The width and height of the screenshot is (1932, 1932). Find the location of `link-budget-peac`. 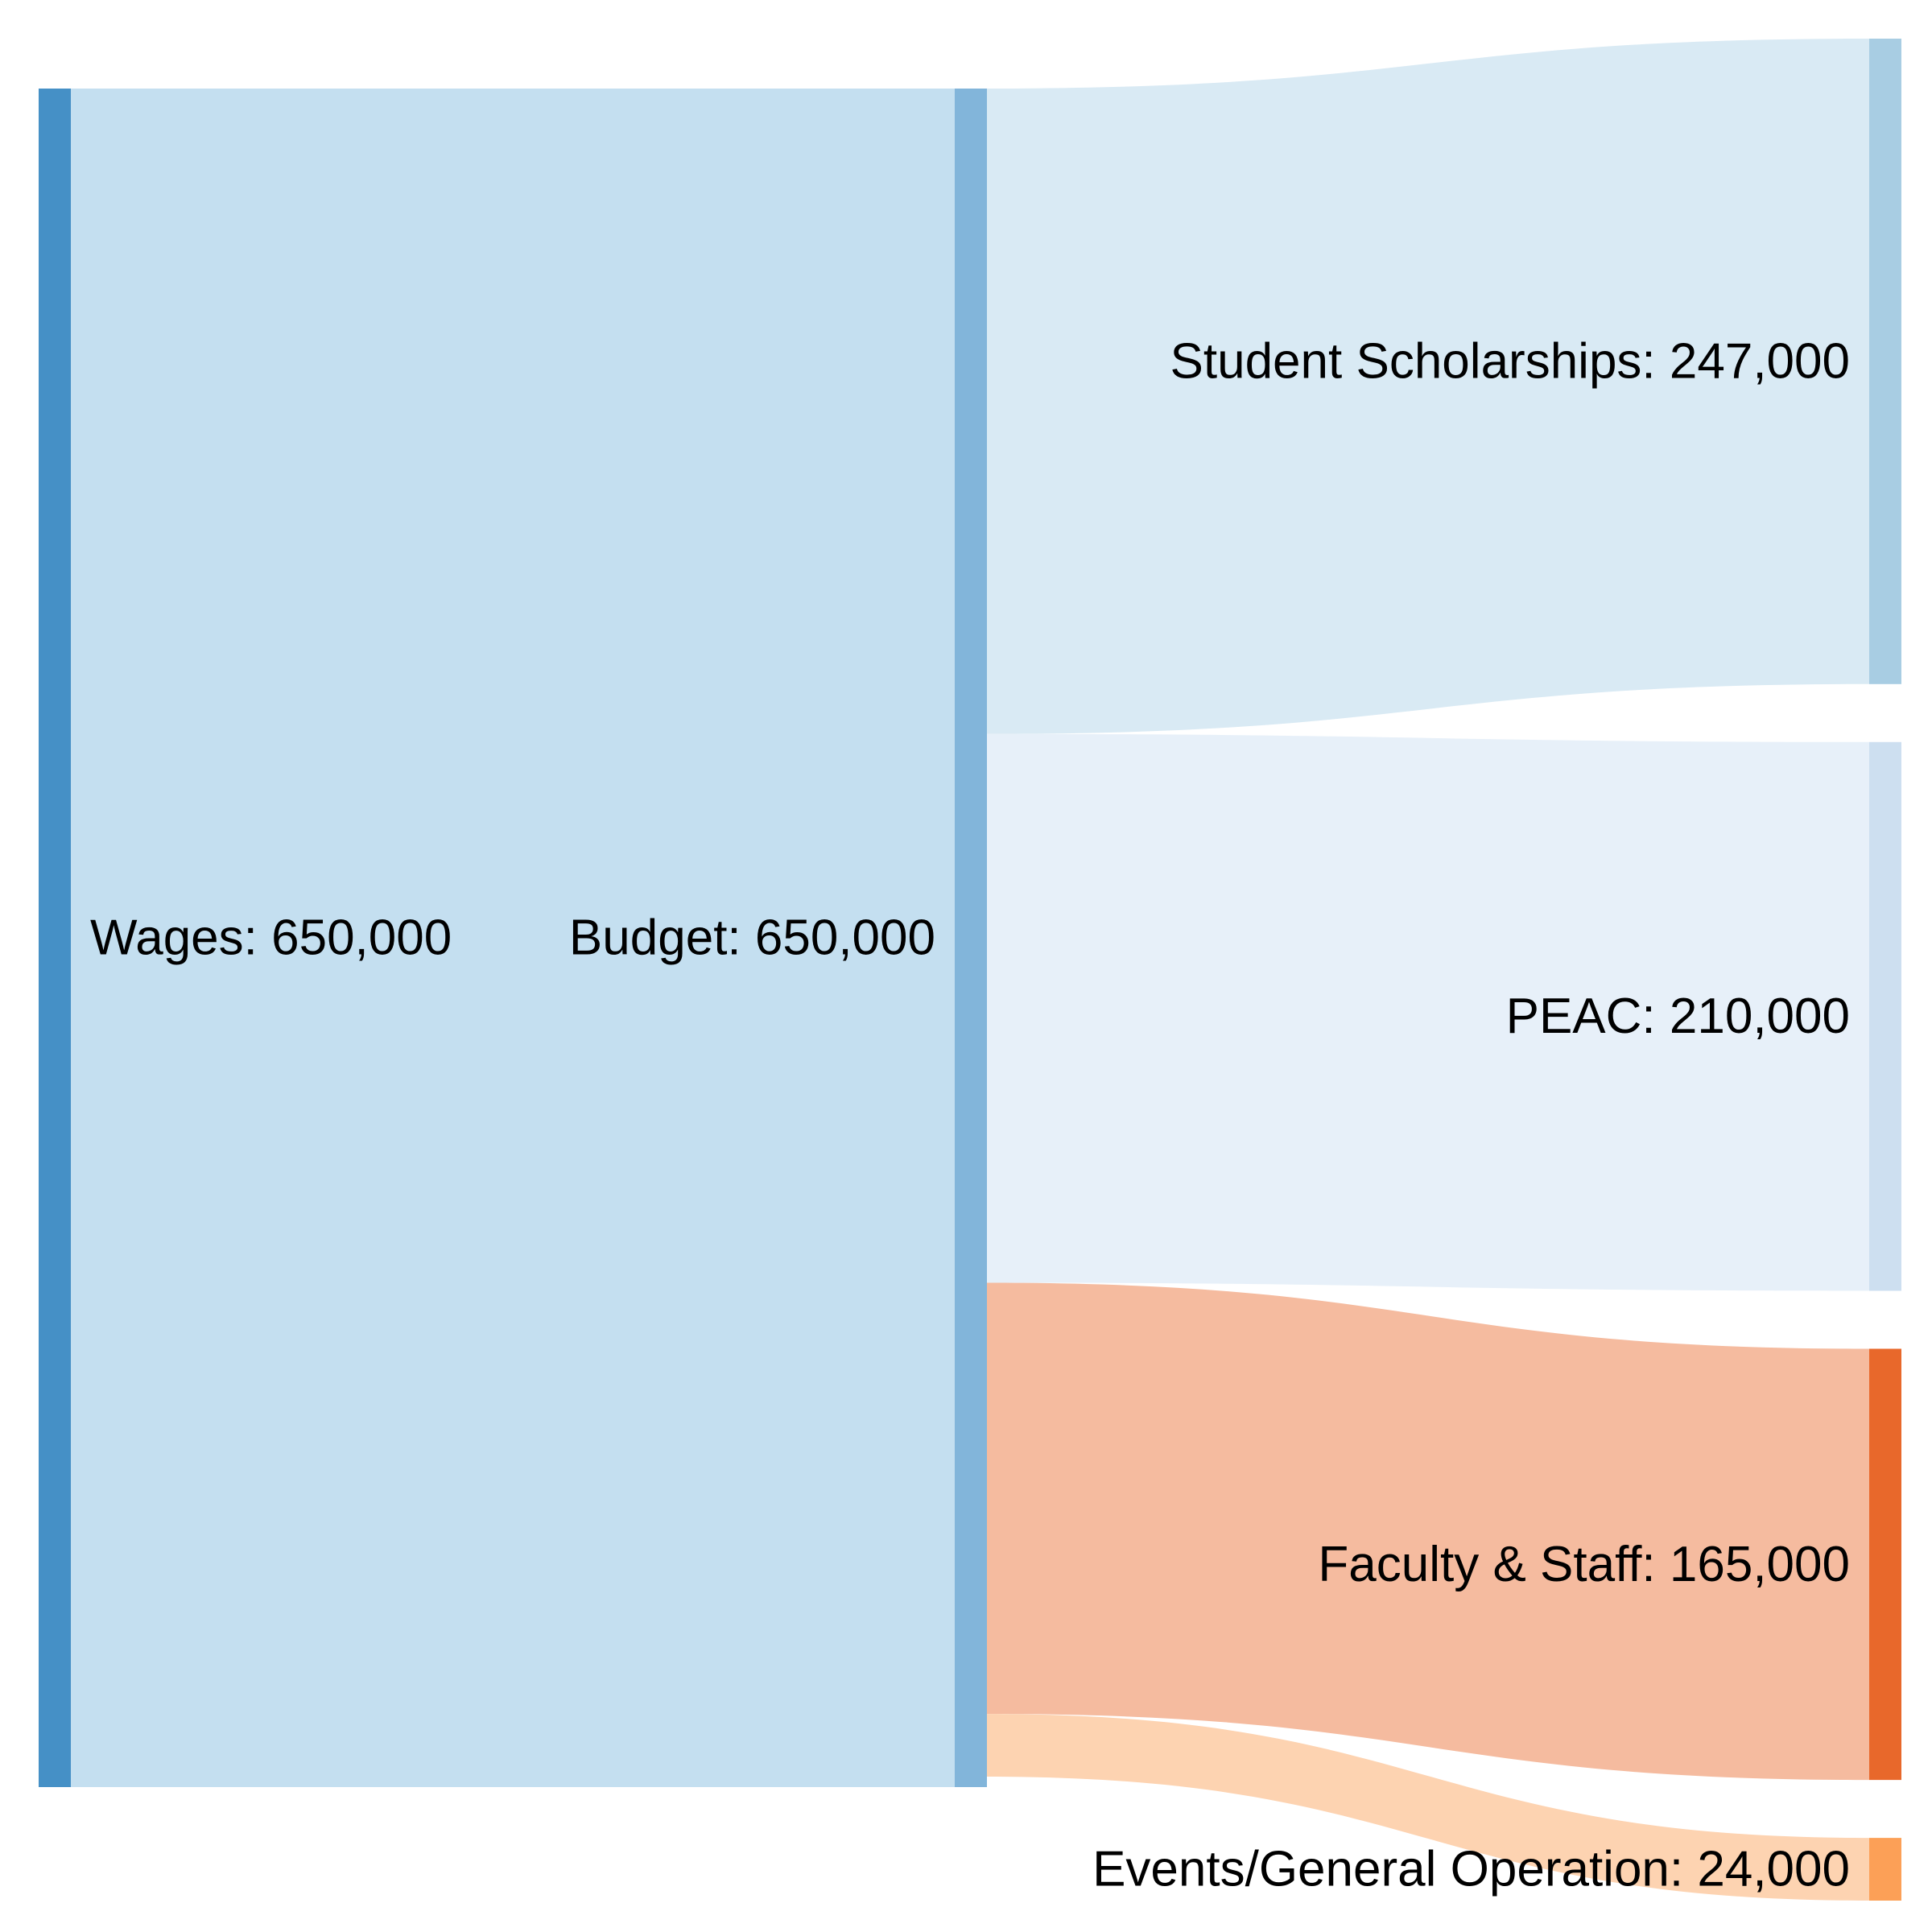

link-budget-peac is located at coordinates (1428, 1012).